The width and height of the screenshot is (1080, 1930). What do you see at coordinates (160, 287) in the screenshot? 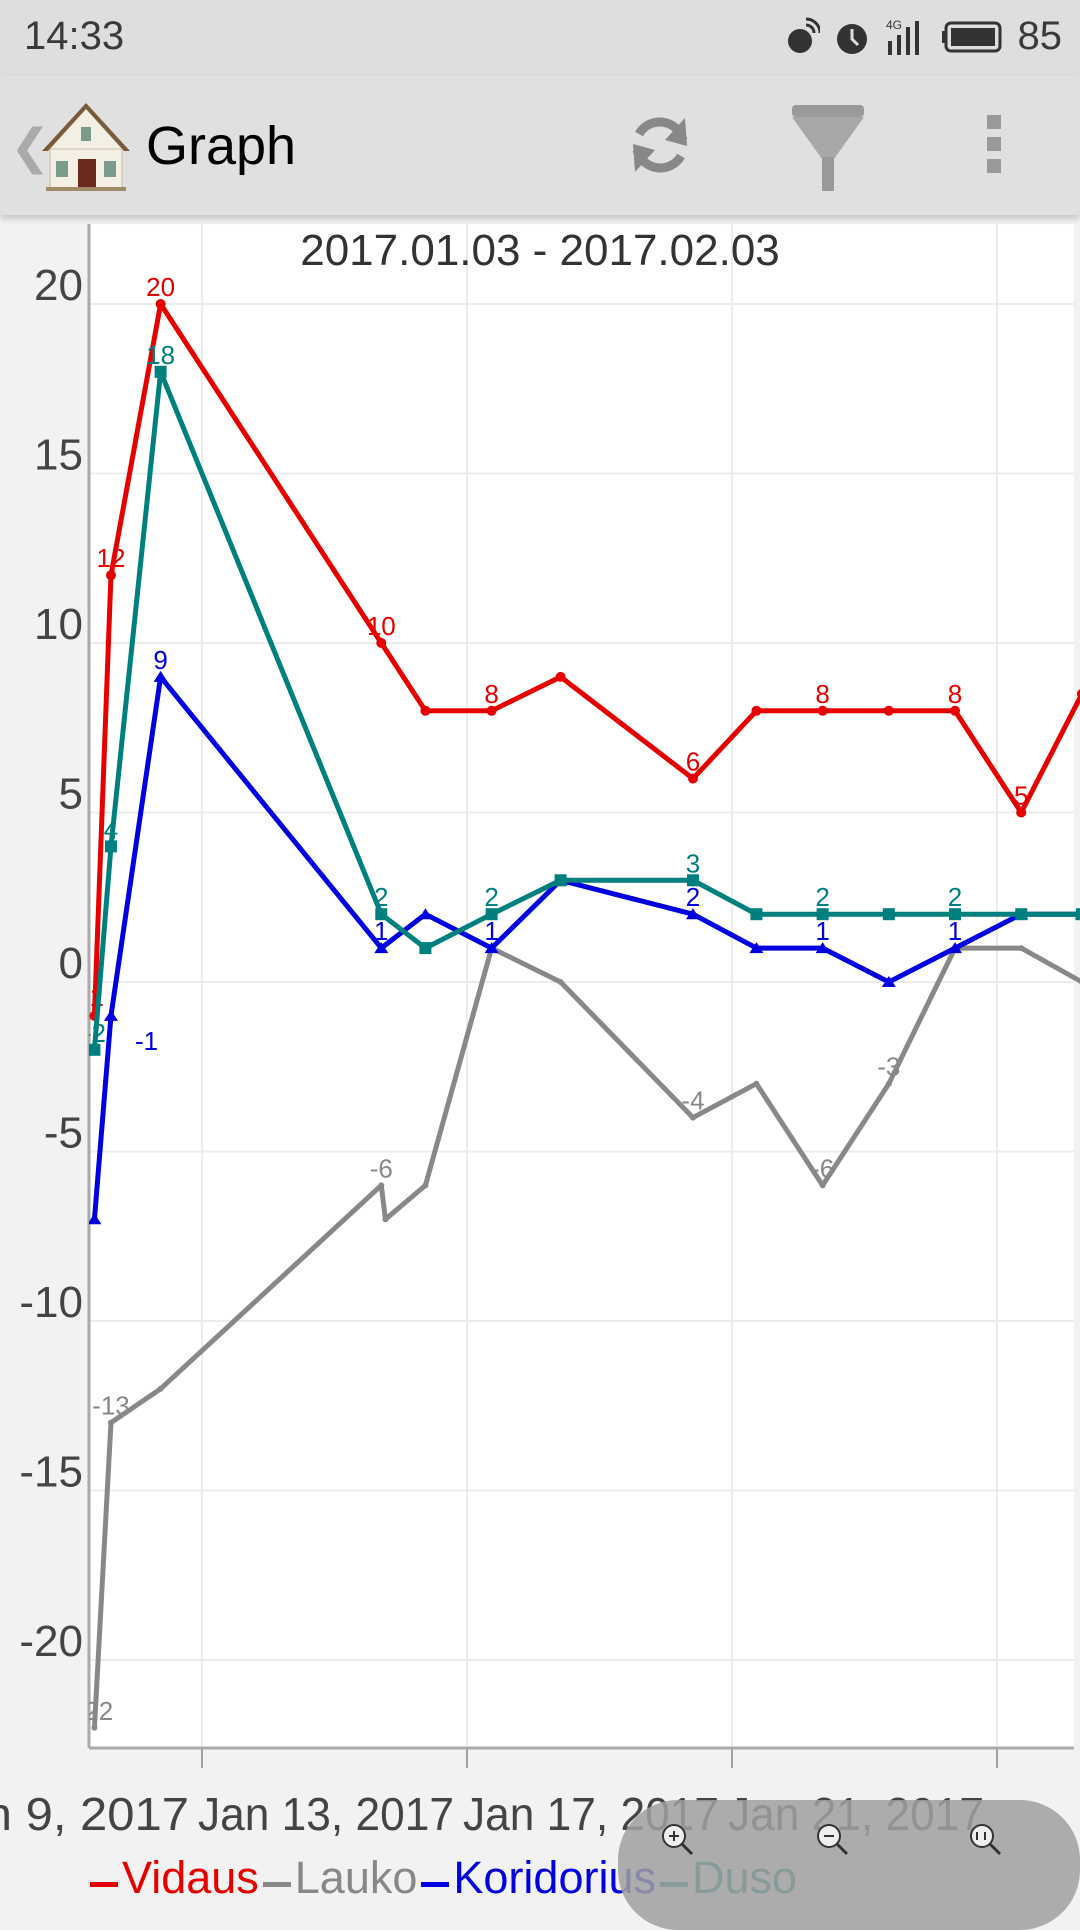
I see `data-label: 20` at bounding box center [160, 287].